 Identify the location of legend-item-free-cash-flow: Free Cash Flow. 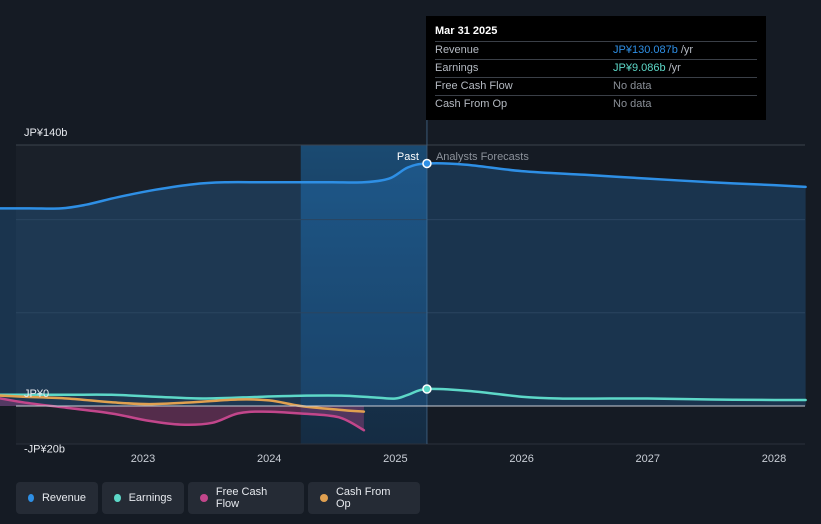
(246, 498).